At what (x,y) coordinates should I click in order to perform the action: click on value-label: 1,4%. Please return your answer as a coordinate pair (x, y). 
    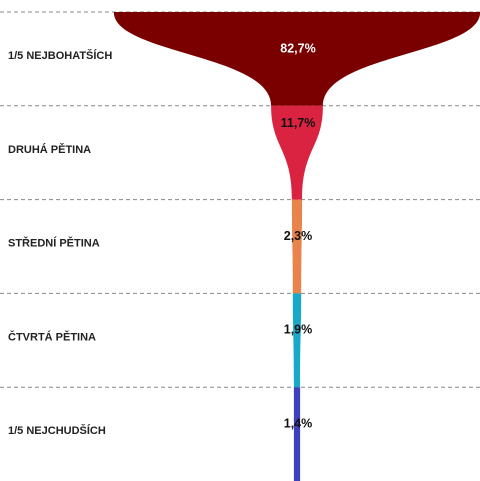
    Looking at the image, I should click on (298, 423).